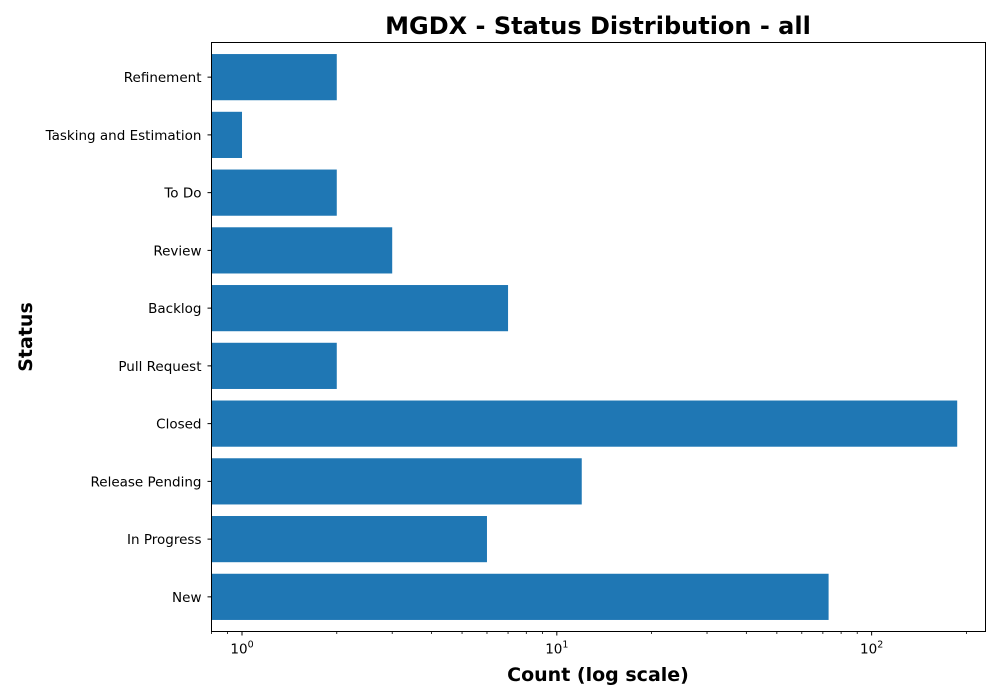 This screenshot has width=1000, height=700. Describe the element at coordinates (145, 482) in the screenshot. I see `y-tick-label: Release Pending` at that location.